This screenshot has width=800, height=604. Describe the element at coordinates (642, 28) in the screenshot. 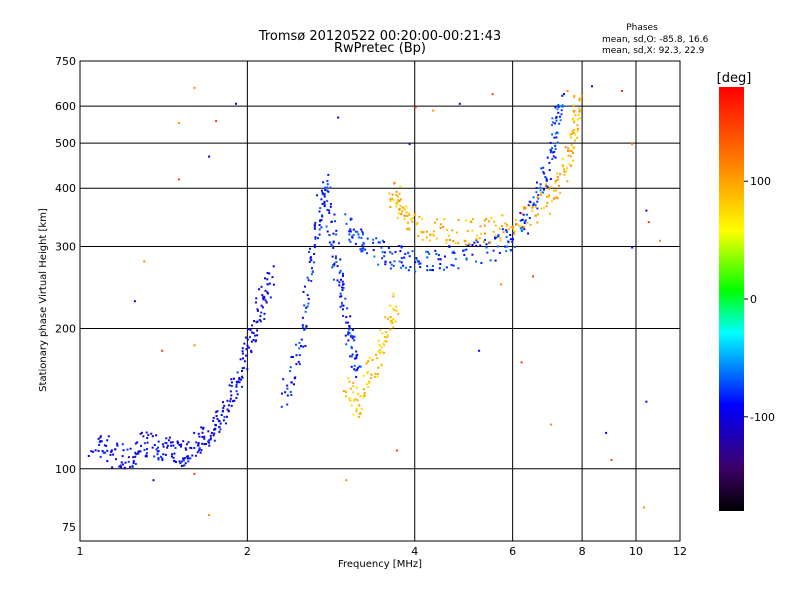

I see `phases-title: Phases` at that location.